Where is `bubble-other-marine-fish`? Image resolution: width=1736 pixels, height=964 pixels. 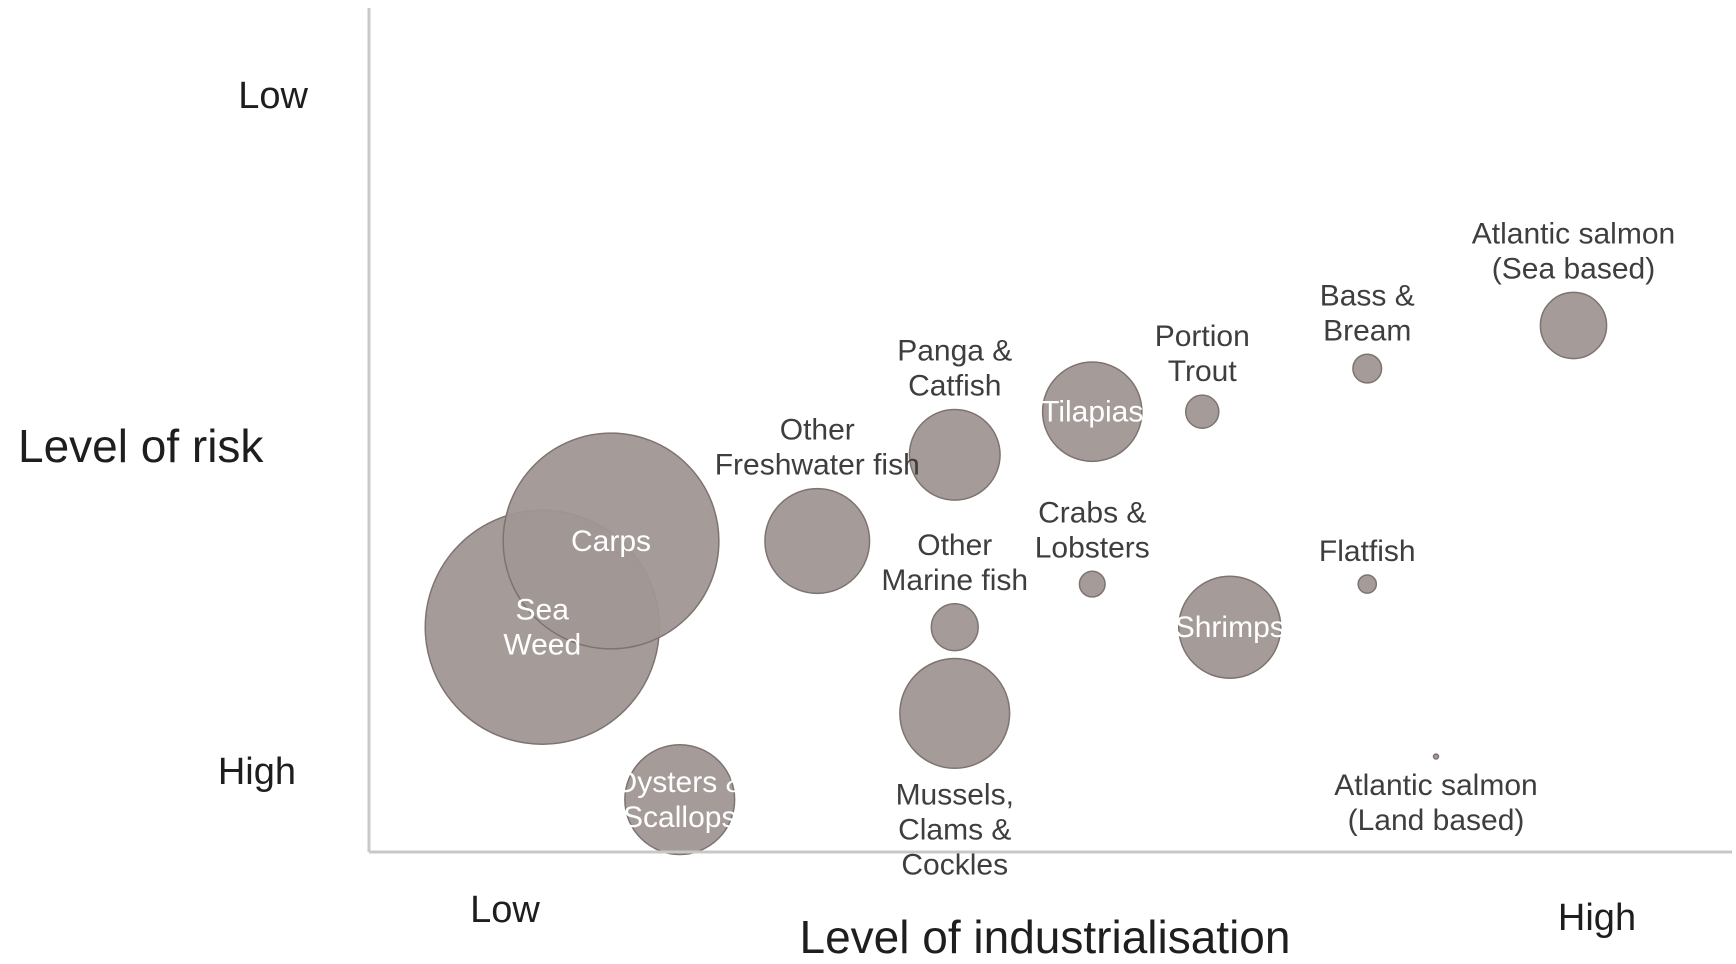 bubble-other-marine-fish is located at coordinates (954, 627).